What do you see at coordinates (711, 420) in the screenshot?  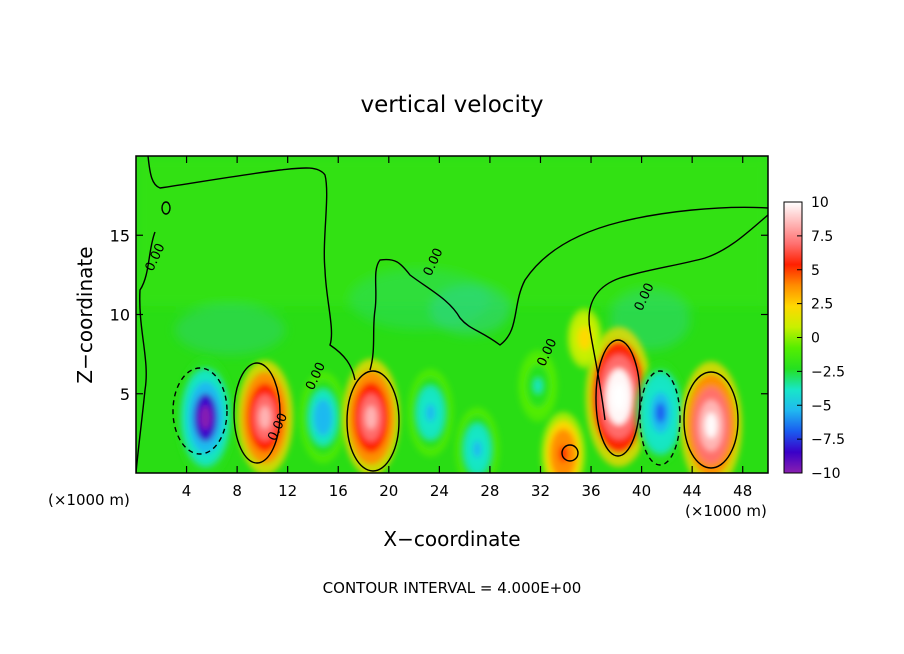 I see `contour-pos-bubble-far-right` at bounding box center [711, 420].